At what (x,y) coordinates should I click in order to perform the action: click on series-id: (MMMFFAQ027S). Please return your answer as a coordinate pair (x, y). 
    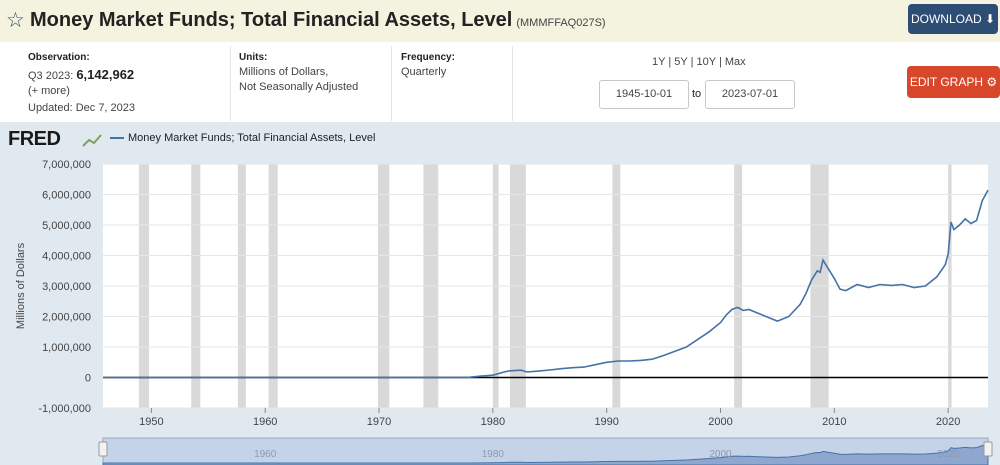
    Looking at the image, I should click on (561, 23).